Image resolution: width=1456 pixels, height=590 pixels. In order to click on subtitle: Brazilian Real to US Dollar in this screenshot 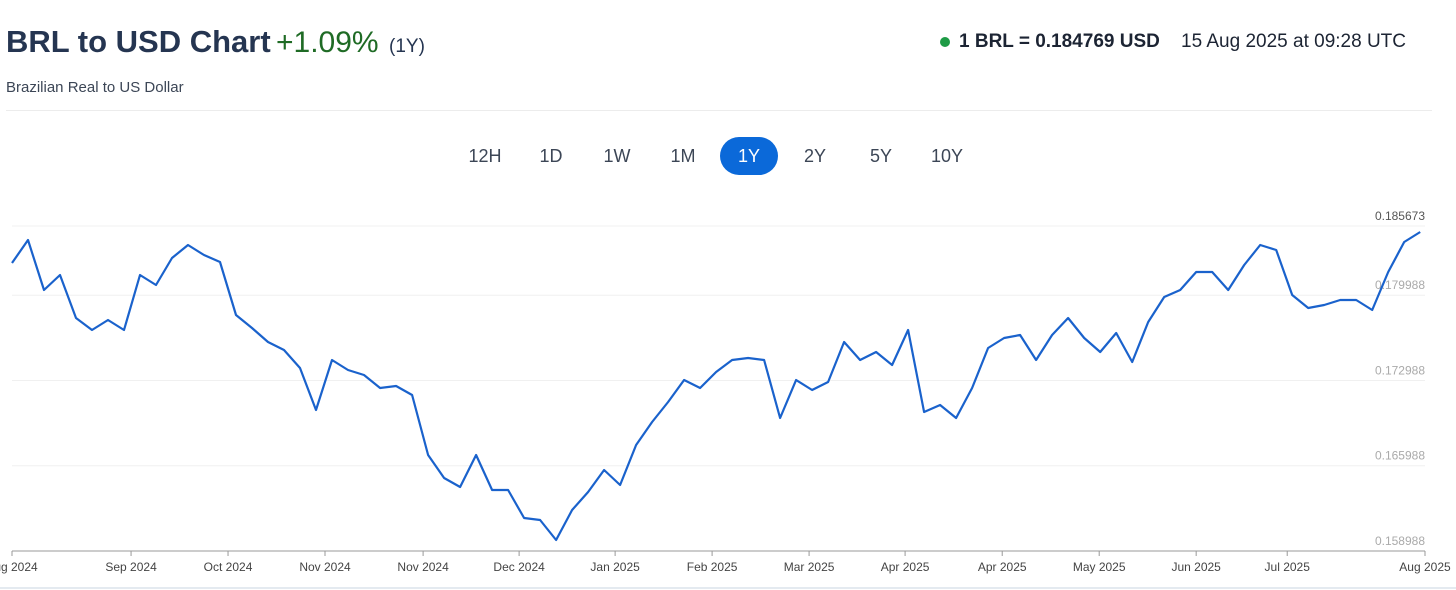, I will do `click(95, 87)`.